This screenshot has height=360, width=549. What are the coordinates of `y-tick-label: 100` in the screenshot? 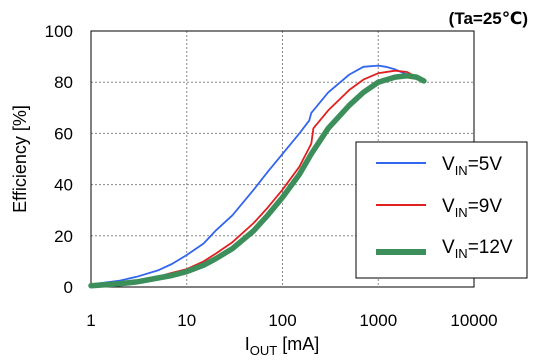 It's located at (59, 31).